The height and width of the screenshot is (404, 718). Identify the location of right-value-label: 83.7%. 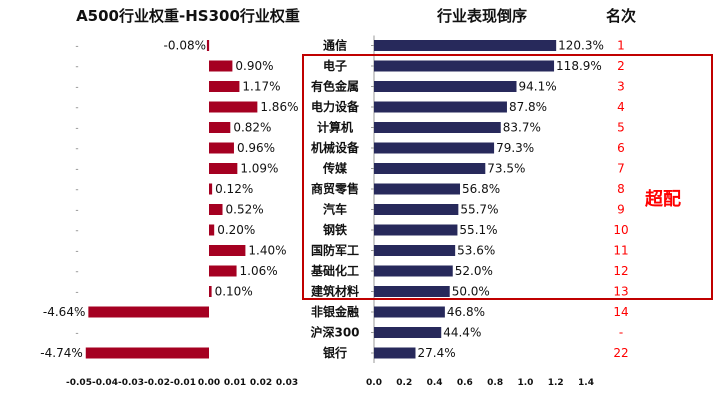
(522, 128).